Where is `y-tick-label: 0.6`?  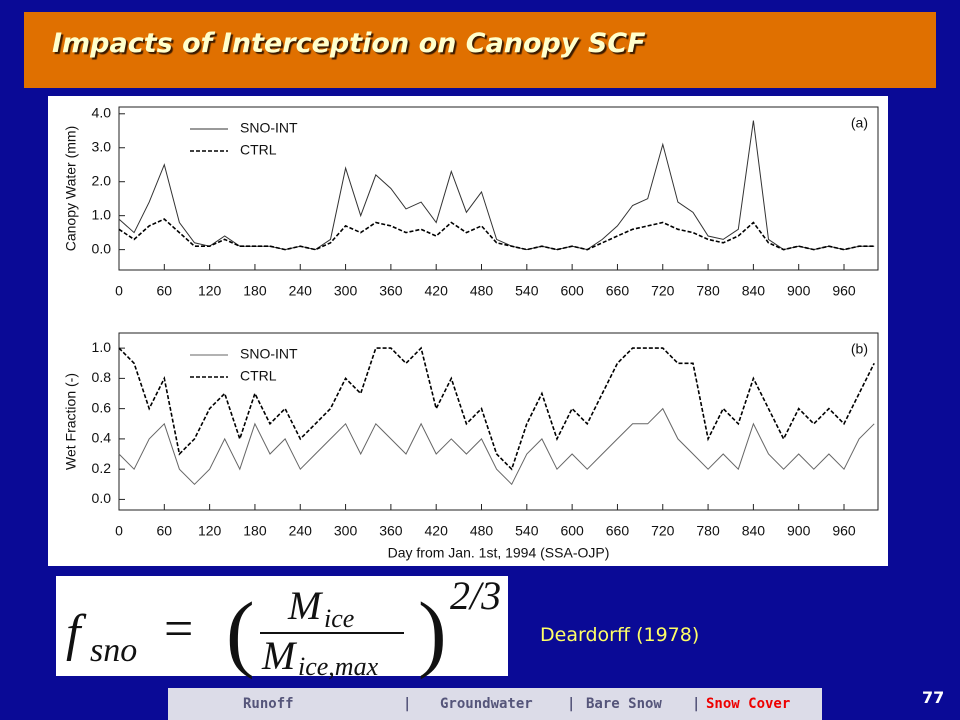
y-tick-label: 0.6 is located at coordinates (102, 407).